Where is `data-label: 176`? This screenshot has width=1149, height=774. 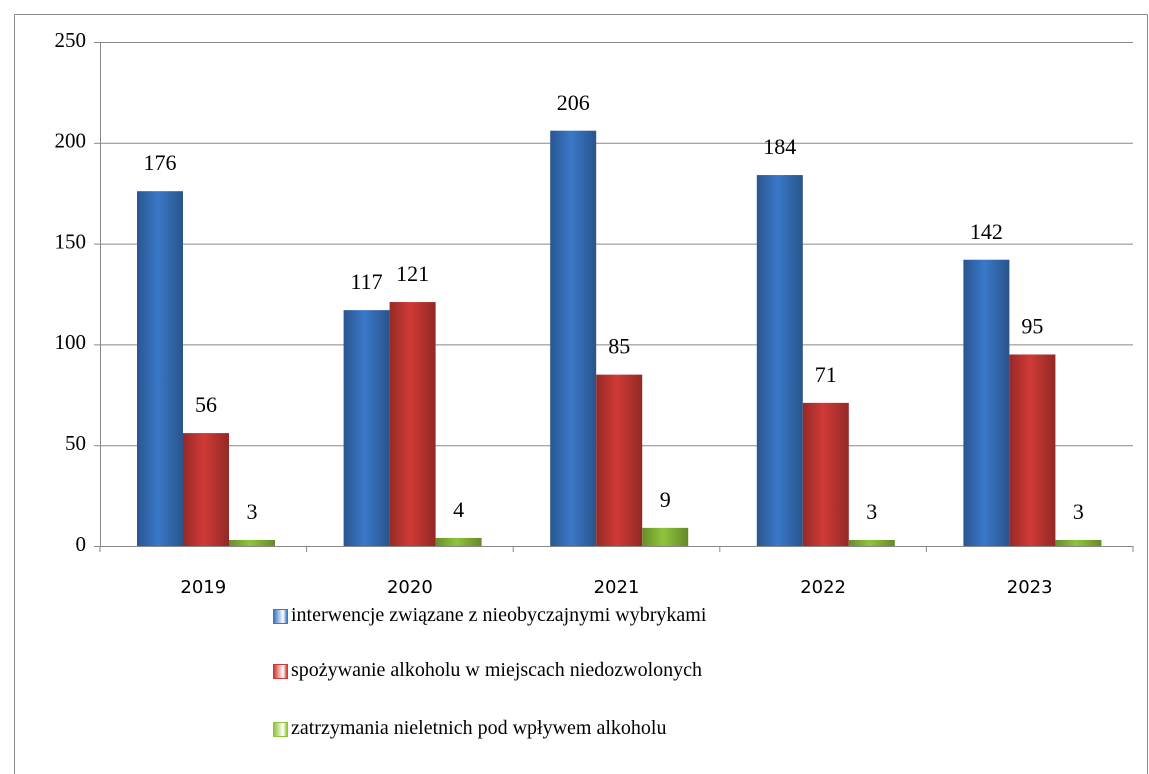
data-label: 176 is located at coordinates (160, 162).